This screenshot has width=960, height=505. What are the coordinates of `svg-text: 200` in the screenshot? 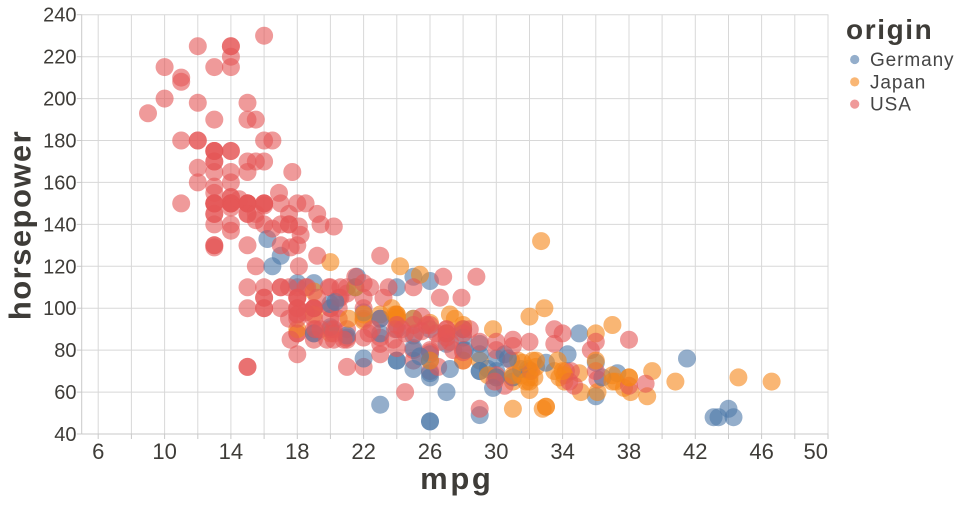 It's located at (59, 100).